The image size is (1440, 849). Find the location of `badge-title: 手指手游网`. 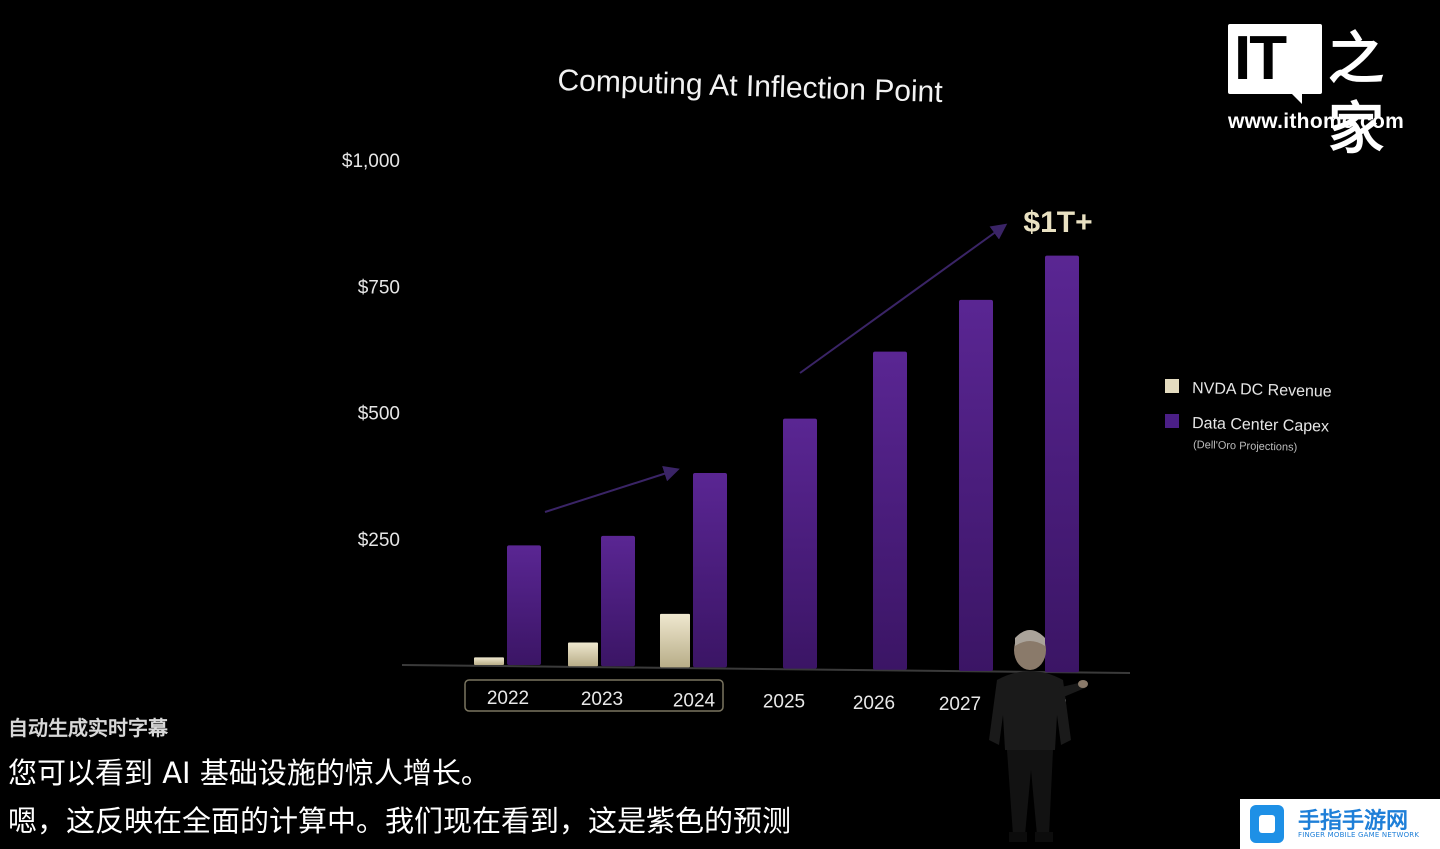

badge-title: 手指手游网 is located at coordinates (1353, 821).